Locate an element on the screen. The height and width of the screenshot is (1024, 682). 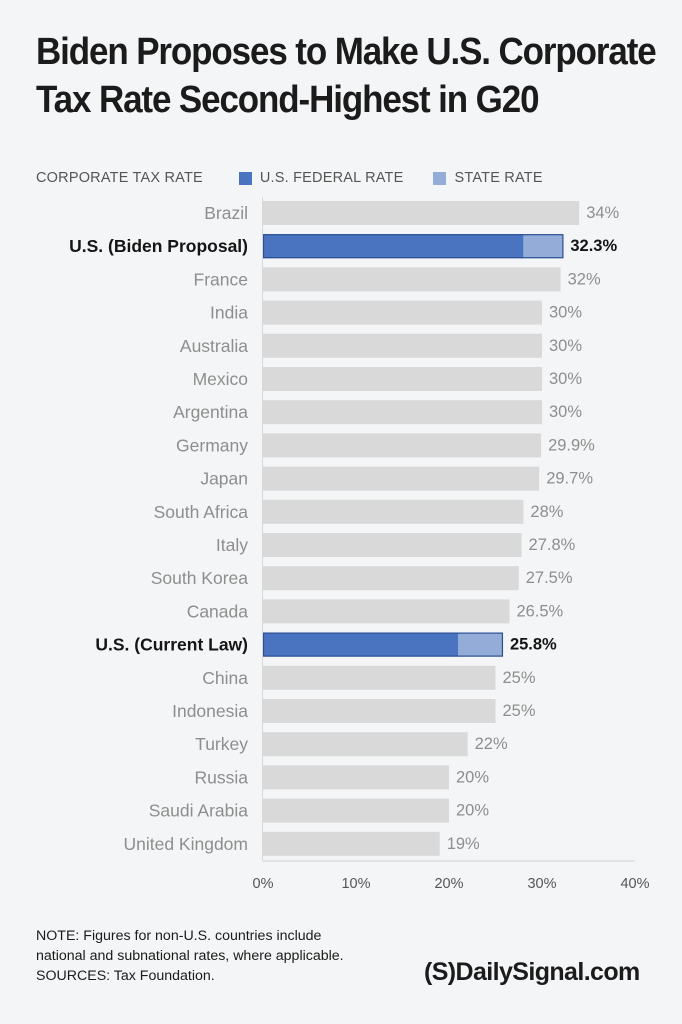
category-label-china: China is located at coordinates (225, 678).